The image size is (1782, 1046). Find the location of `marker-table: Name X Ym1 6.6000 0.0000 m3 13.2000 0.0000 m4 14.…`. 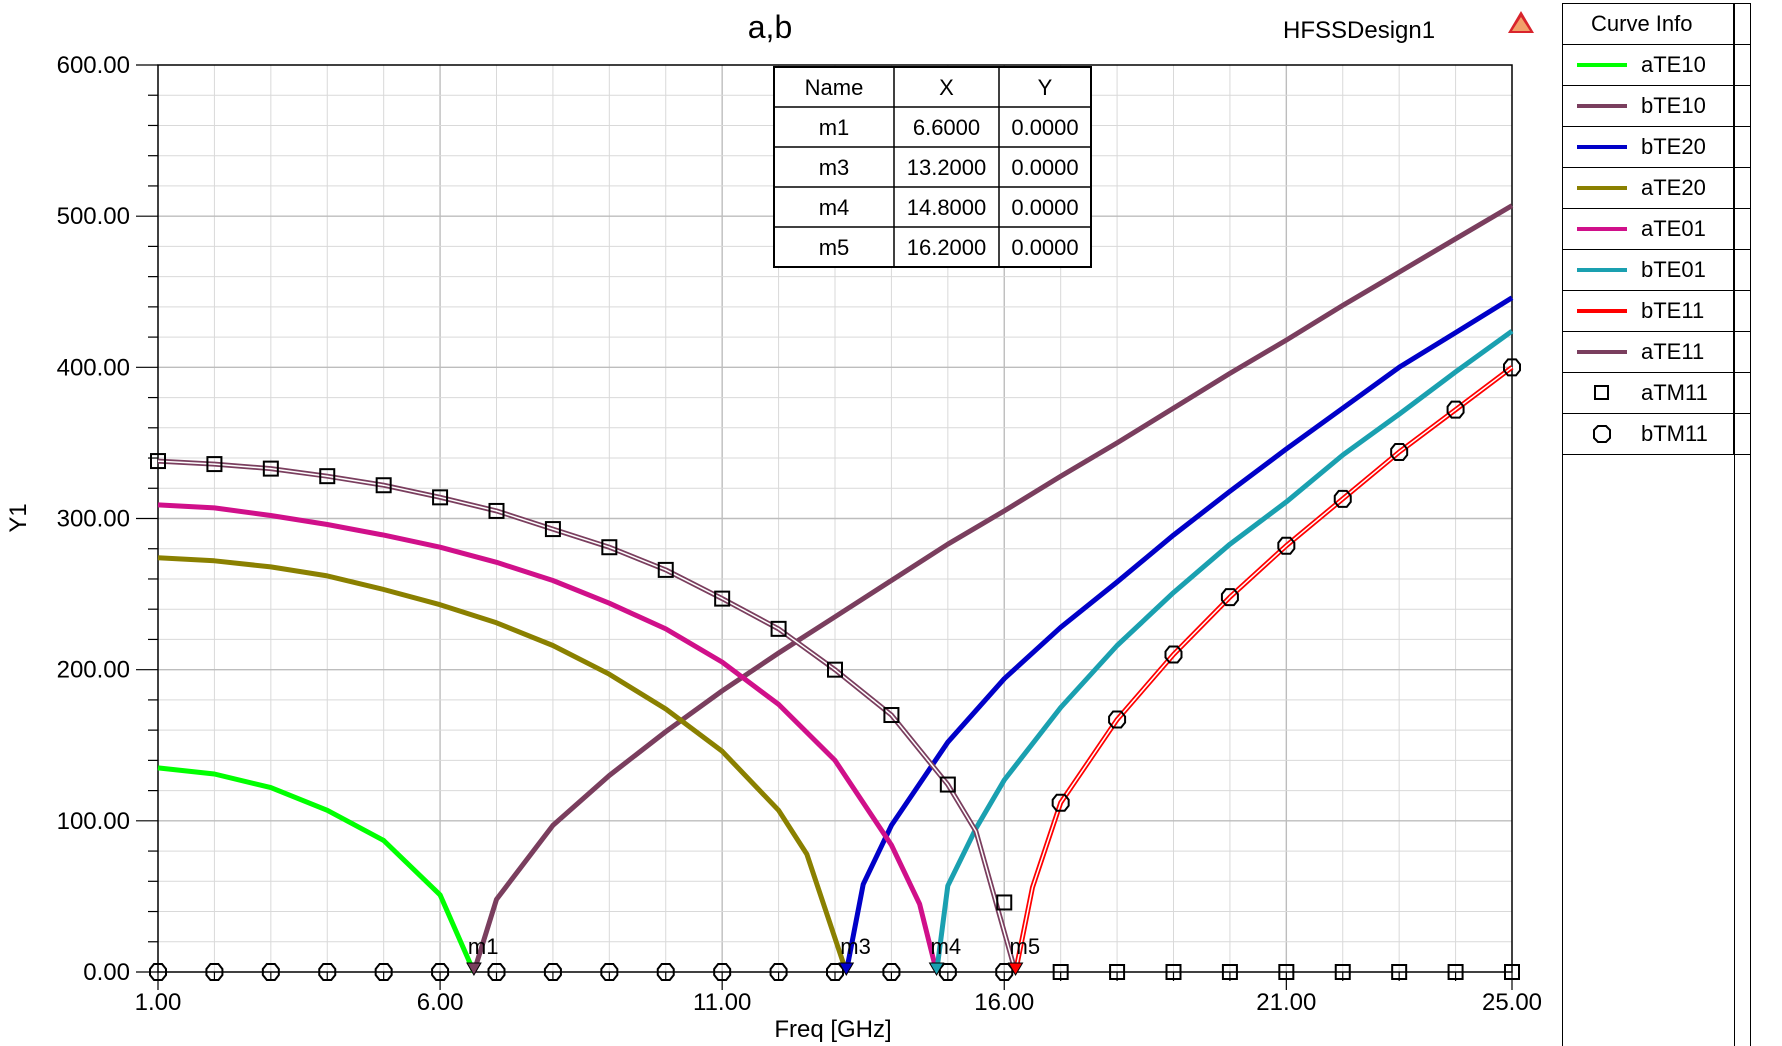

marker-table: Name X Ym1 6.6000 0.0000 m3 13.2000 0.0000 m4 14.… is located at coordinates (932, 167).